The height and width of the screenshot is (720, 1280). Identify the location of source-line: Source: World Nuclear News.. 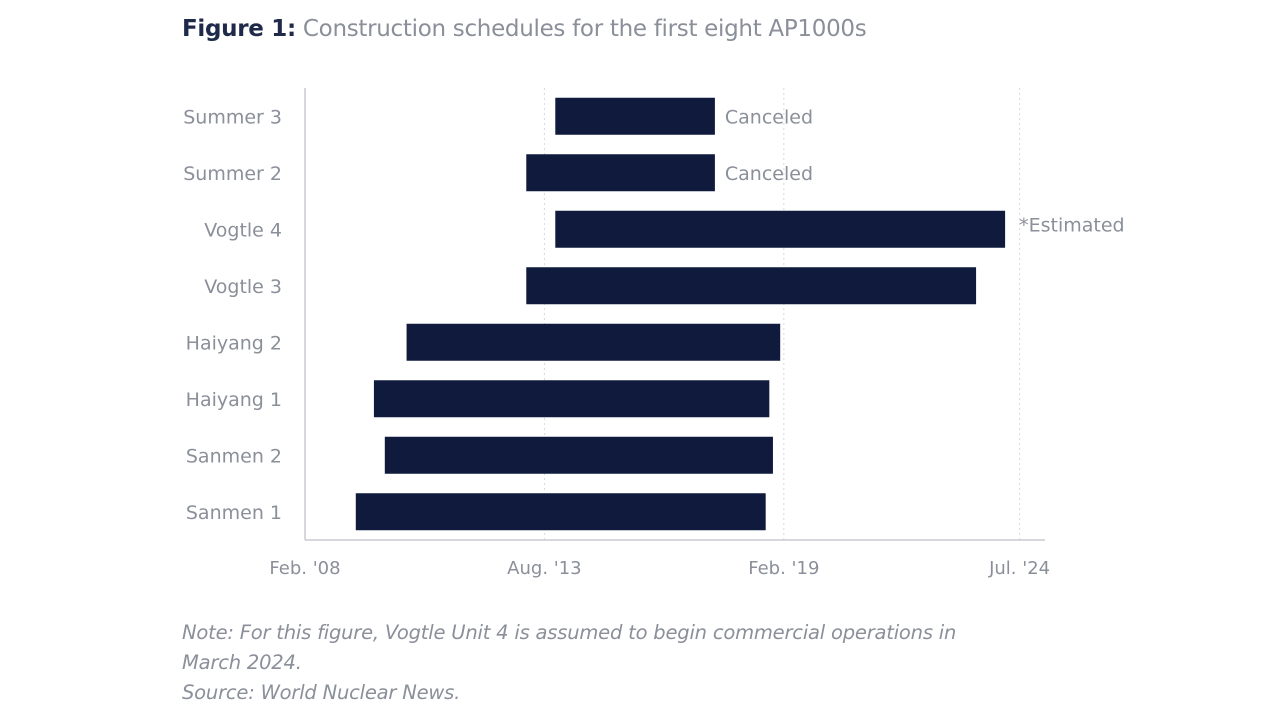
(321, 692).